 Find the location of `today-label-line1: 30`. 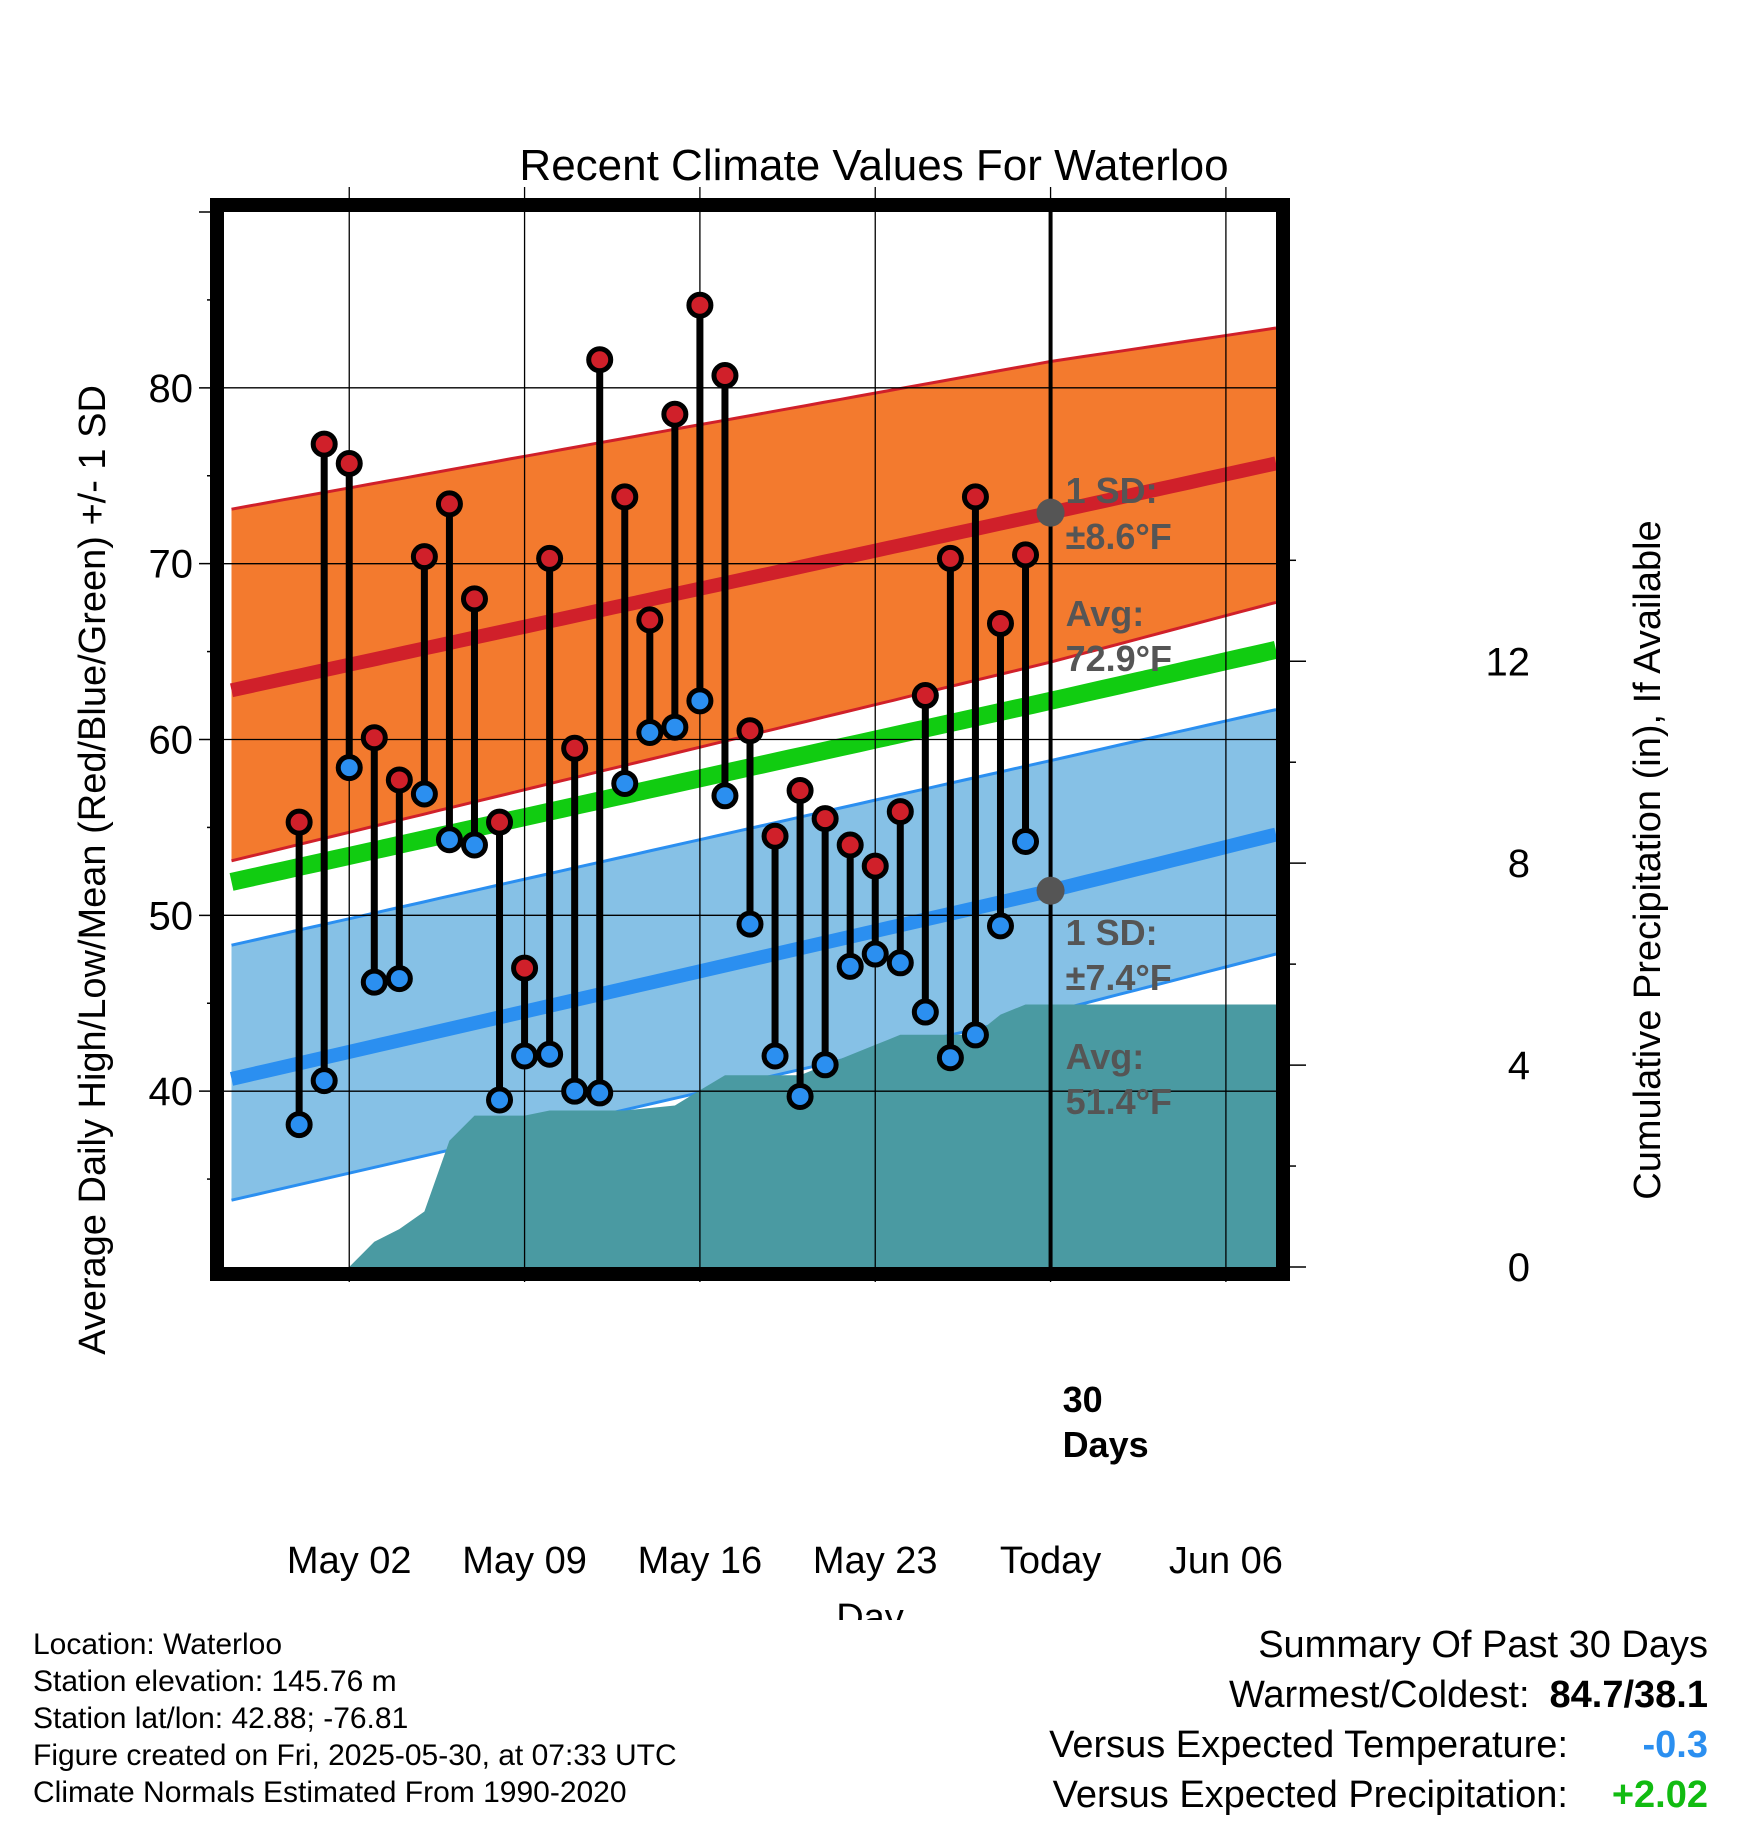

today-label-line1: 30 is located at coordinates (1083, 1399).